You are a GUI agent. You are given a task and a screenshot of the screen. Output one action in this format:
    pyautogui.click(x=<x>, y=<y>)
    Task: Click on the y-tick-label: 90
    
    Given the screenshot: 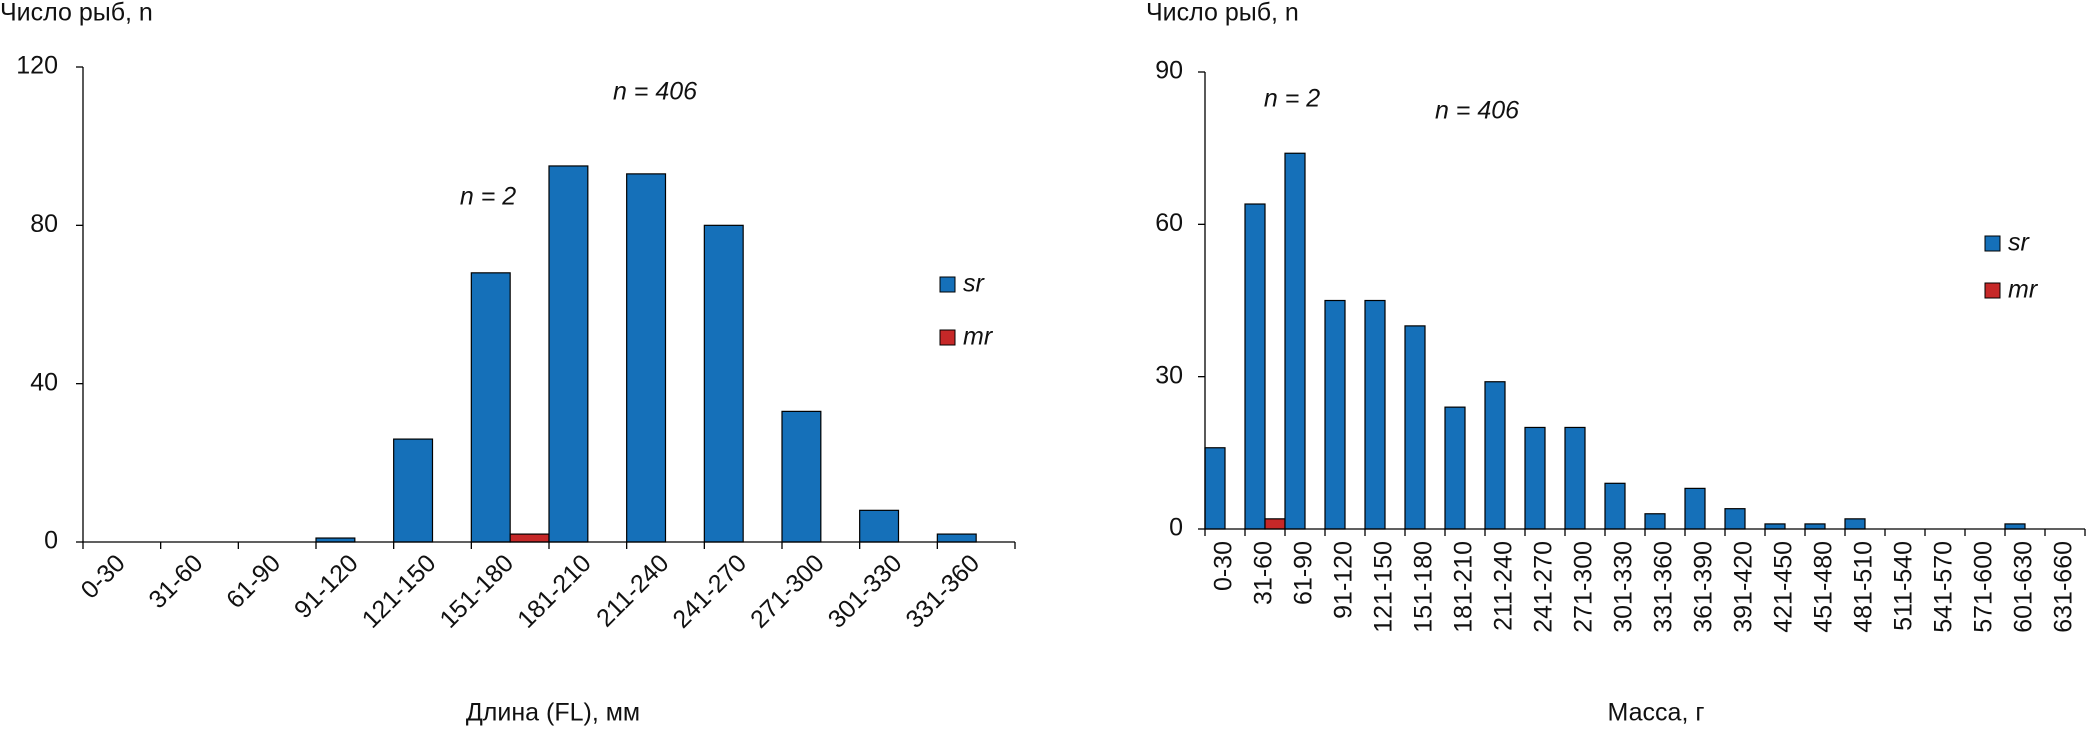 What is the action you would take?
    pyautogui.click(x=1169, y=71)
    